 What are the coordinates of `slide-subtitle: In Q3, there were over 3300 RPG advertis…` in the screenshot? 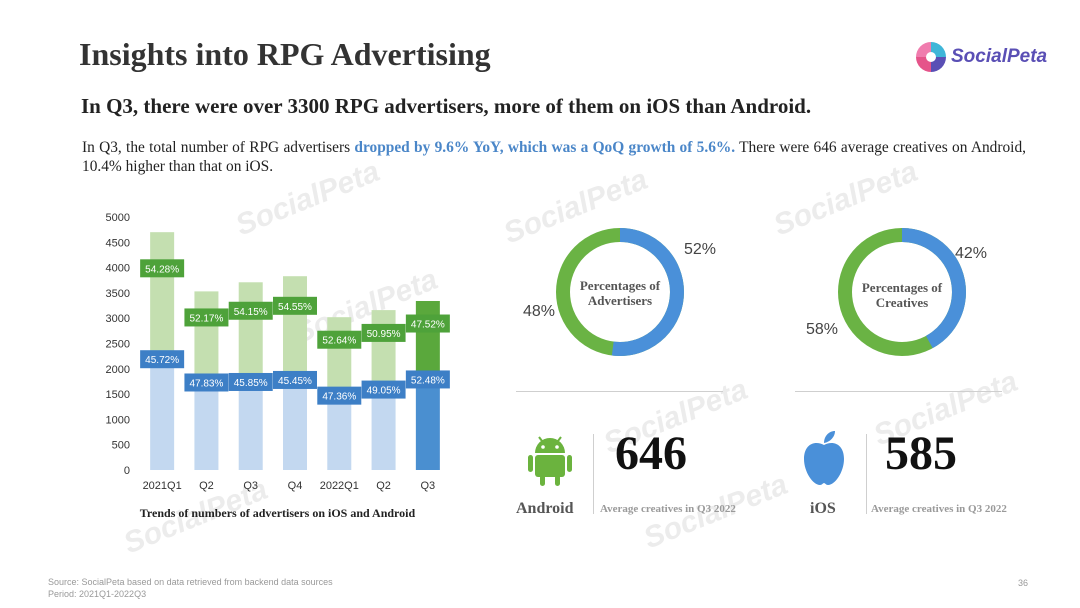 It's located at (446, 106).